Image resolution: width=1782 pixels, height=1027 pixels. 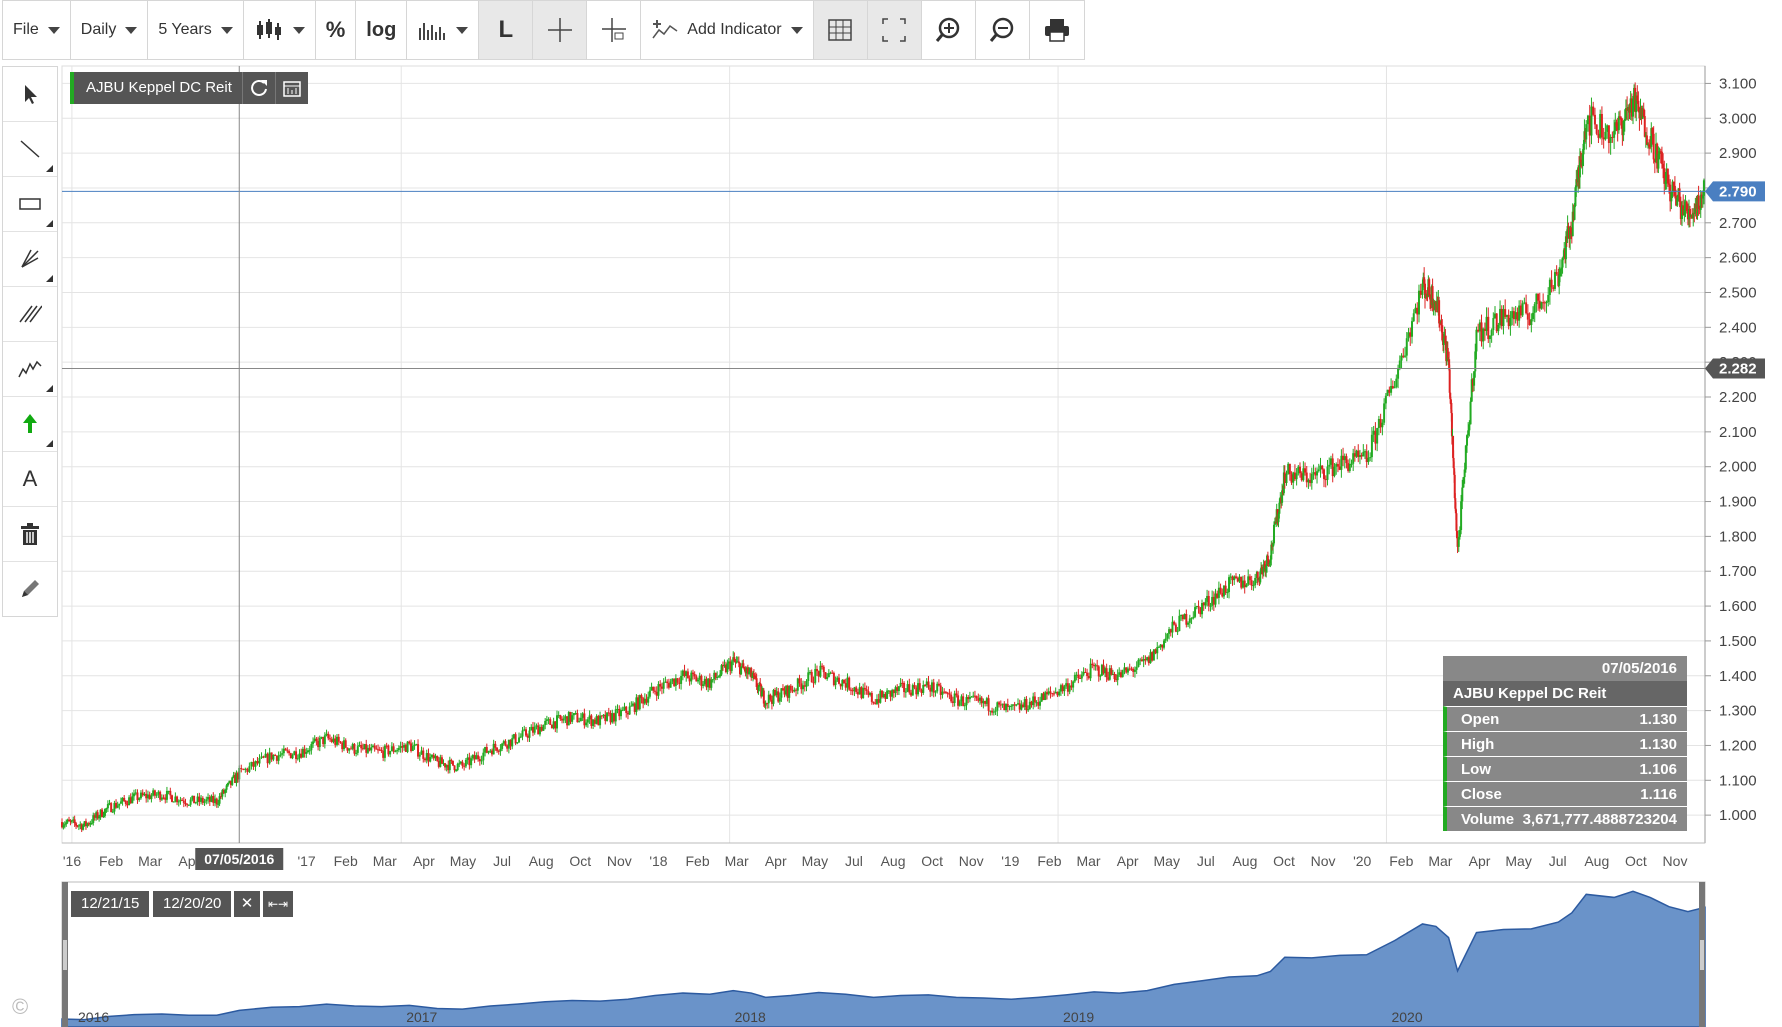 I want to click on volume-dropdown, so click(x=443, y=30).